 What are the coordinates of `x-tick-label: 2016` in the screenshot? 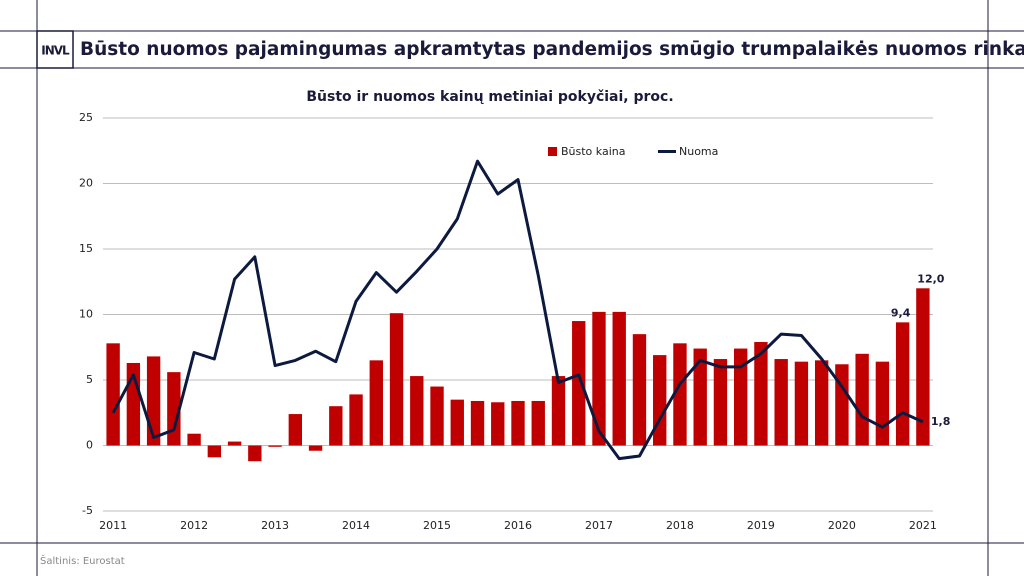 It's located at (518, 525).